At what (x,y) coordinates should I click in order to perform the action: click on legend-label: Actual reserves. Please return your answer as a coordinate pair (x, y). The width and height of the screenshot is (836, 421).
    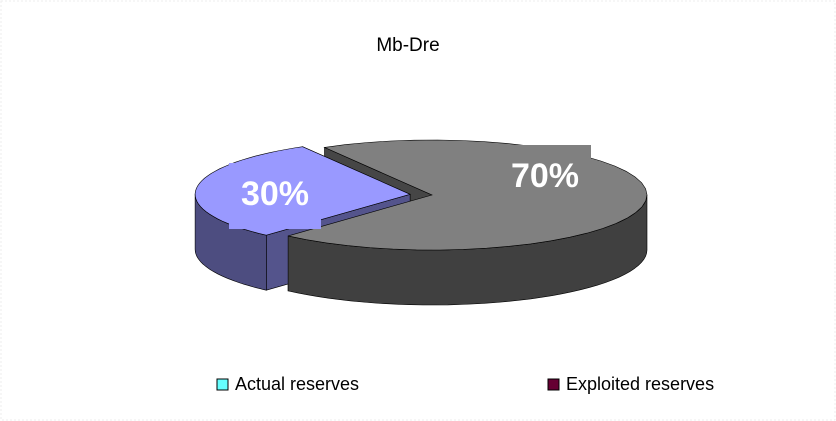
    Looking at the image, I should click on (297, 384).